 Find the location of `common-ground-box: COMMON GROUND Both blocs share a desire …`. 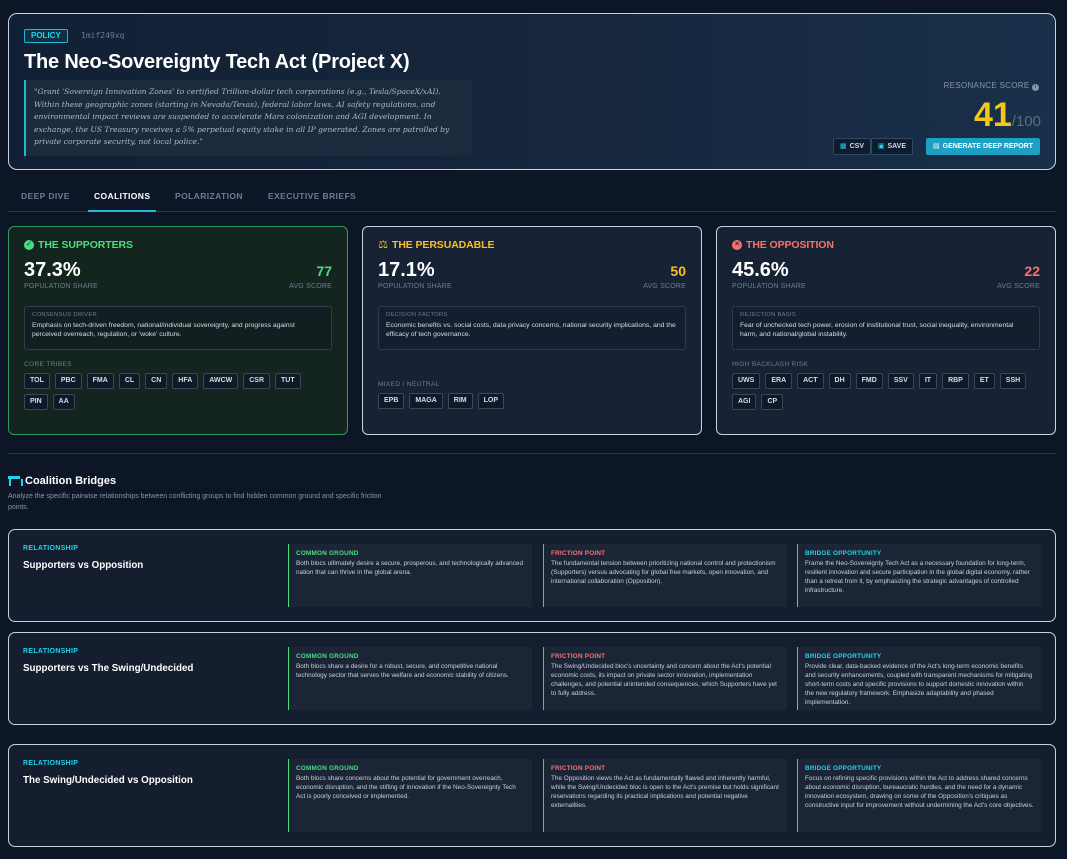

common-ground-box: COMMON GROUND Both blocs share a desire … is located at coordinates (410, 678).